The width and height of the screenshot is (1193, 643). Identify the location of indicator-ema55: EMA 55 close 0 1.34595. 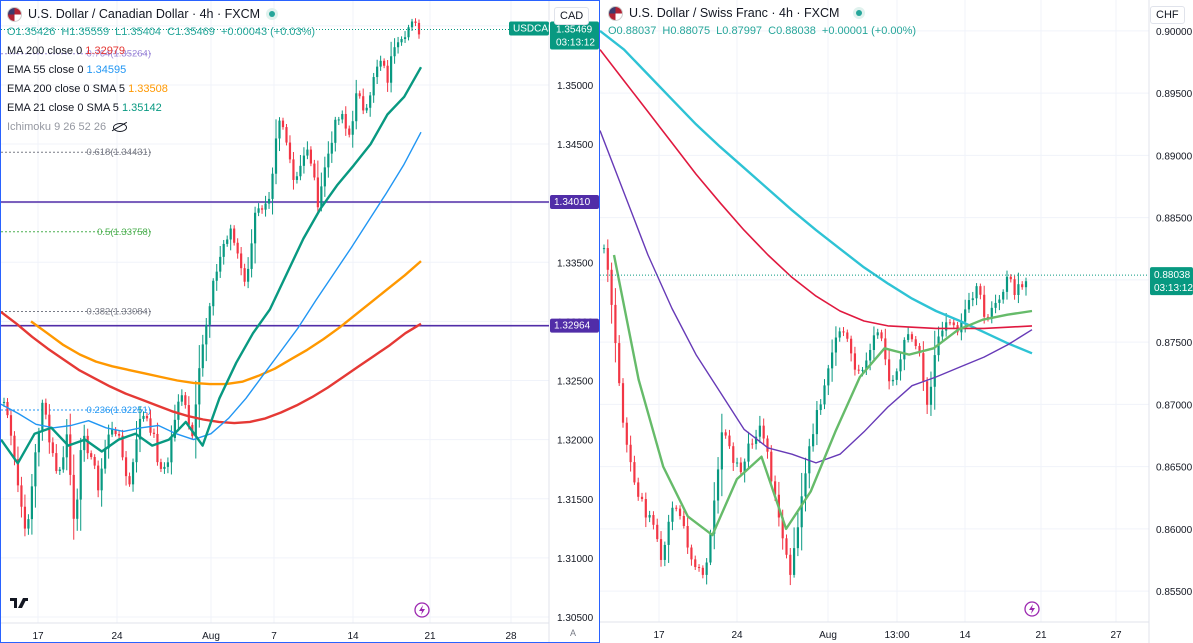
(162, 70).